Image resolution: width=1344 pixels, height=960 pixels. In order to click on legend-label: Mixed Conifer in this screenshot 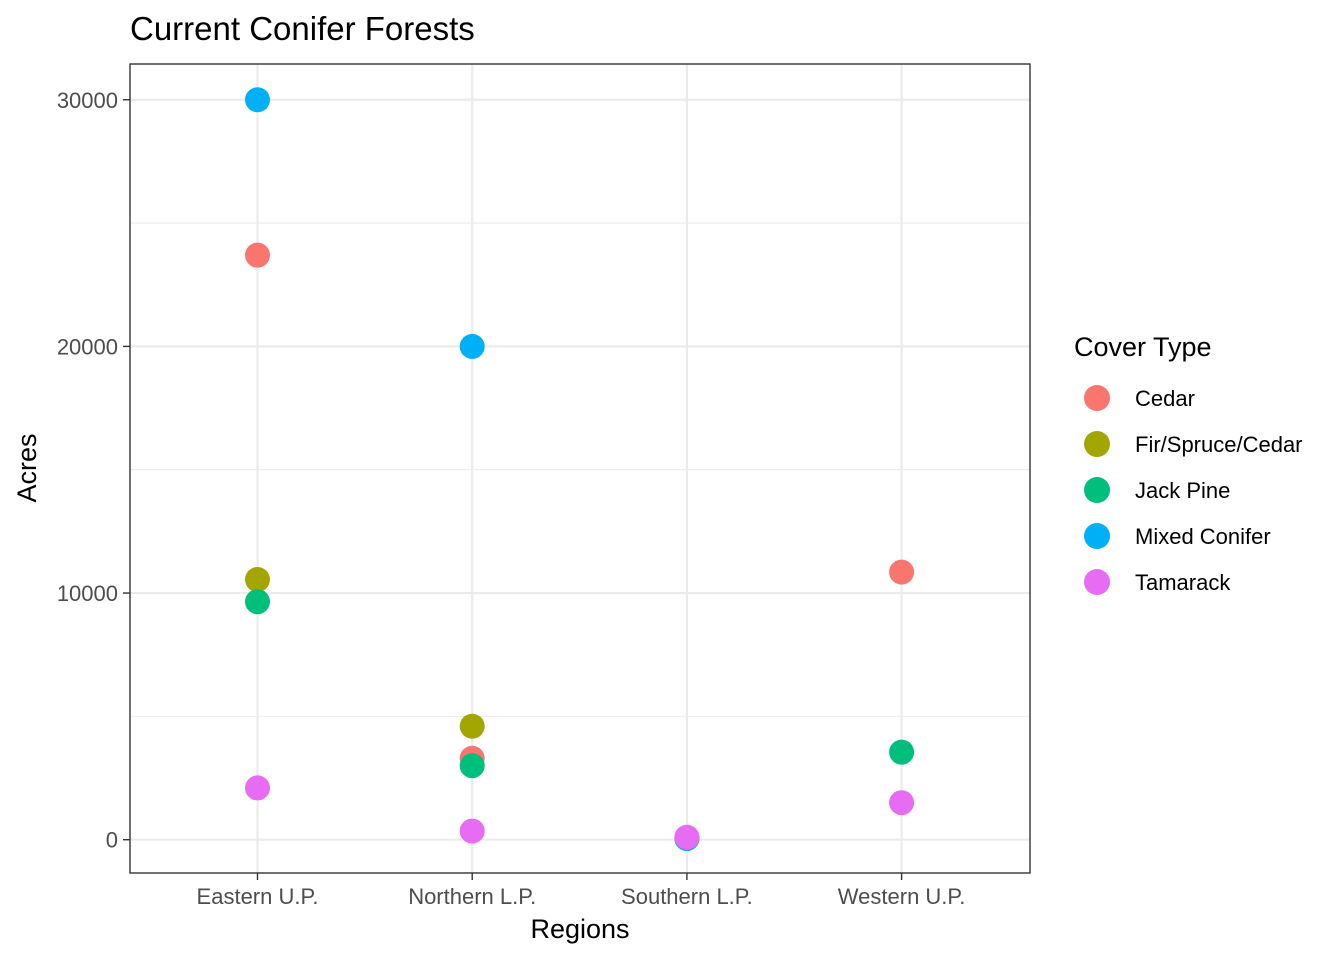, I will do `click(1203, 536)`.